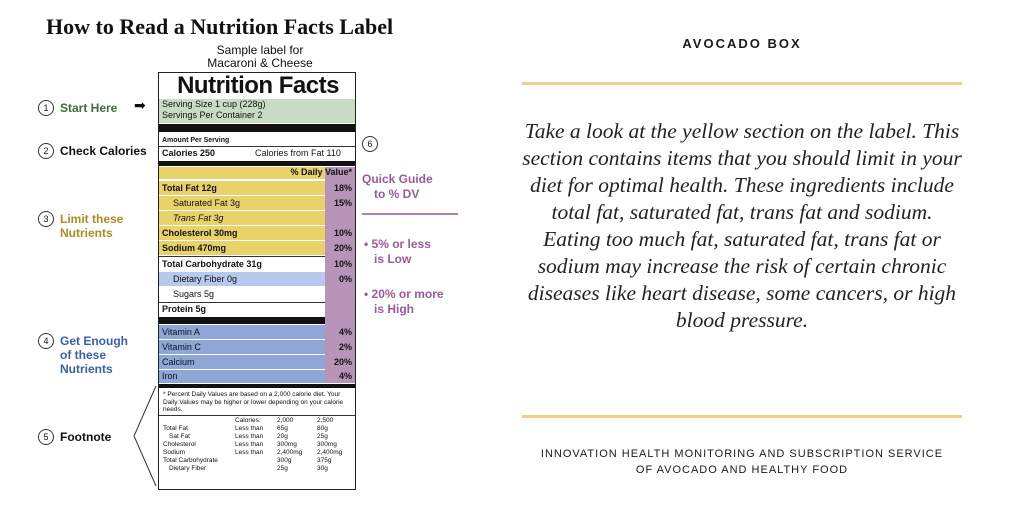  Describe the element at coordinates (324, 460) in the screenshot. I see `footnote-table-cell: 375g` at that location.